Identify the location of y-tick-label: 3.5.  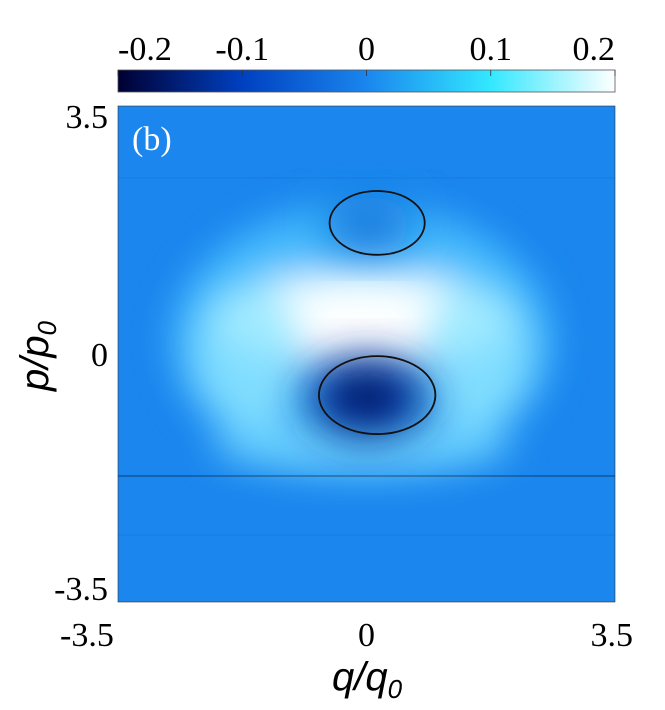
(87, 117).